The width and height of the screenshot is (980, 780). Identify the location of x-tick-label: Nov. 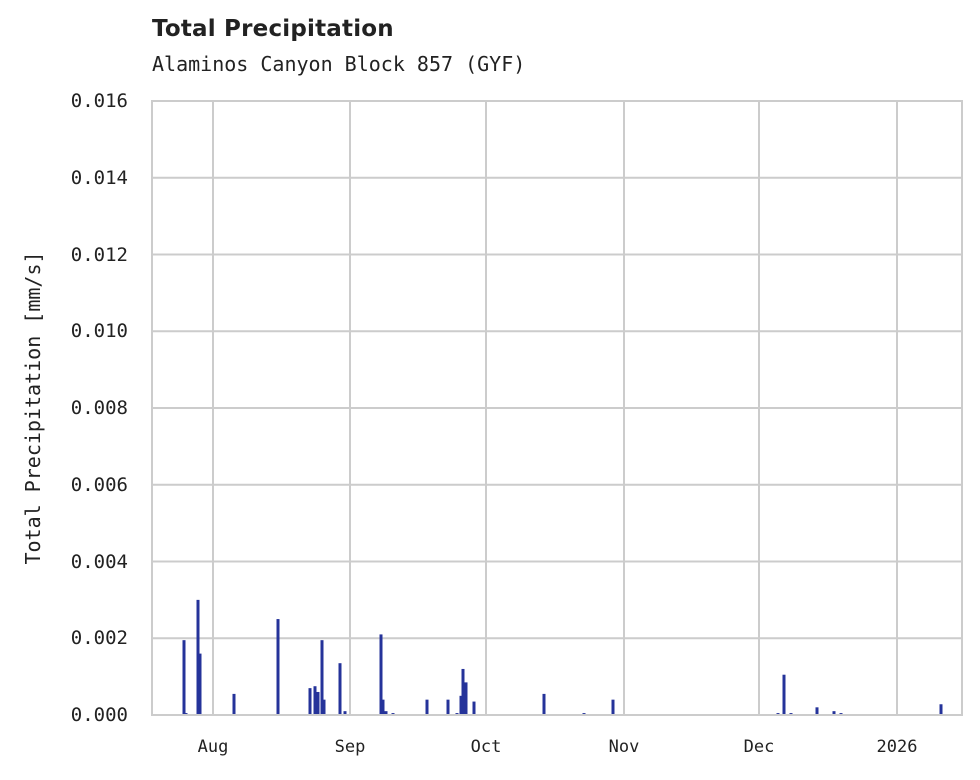
(624, 747).